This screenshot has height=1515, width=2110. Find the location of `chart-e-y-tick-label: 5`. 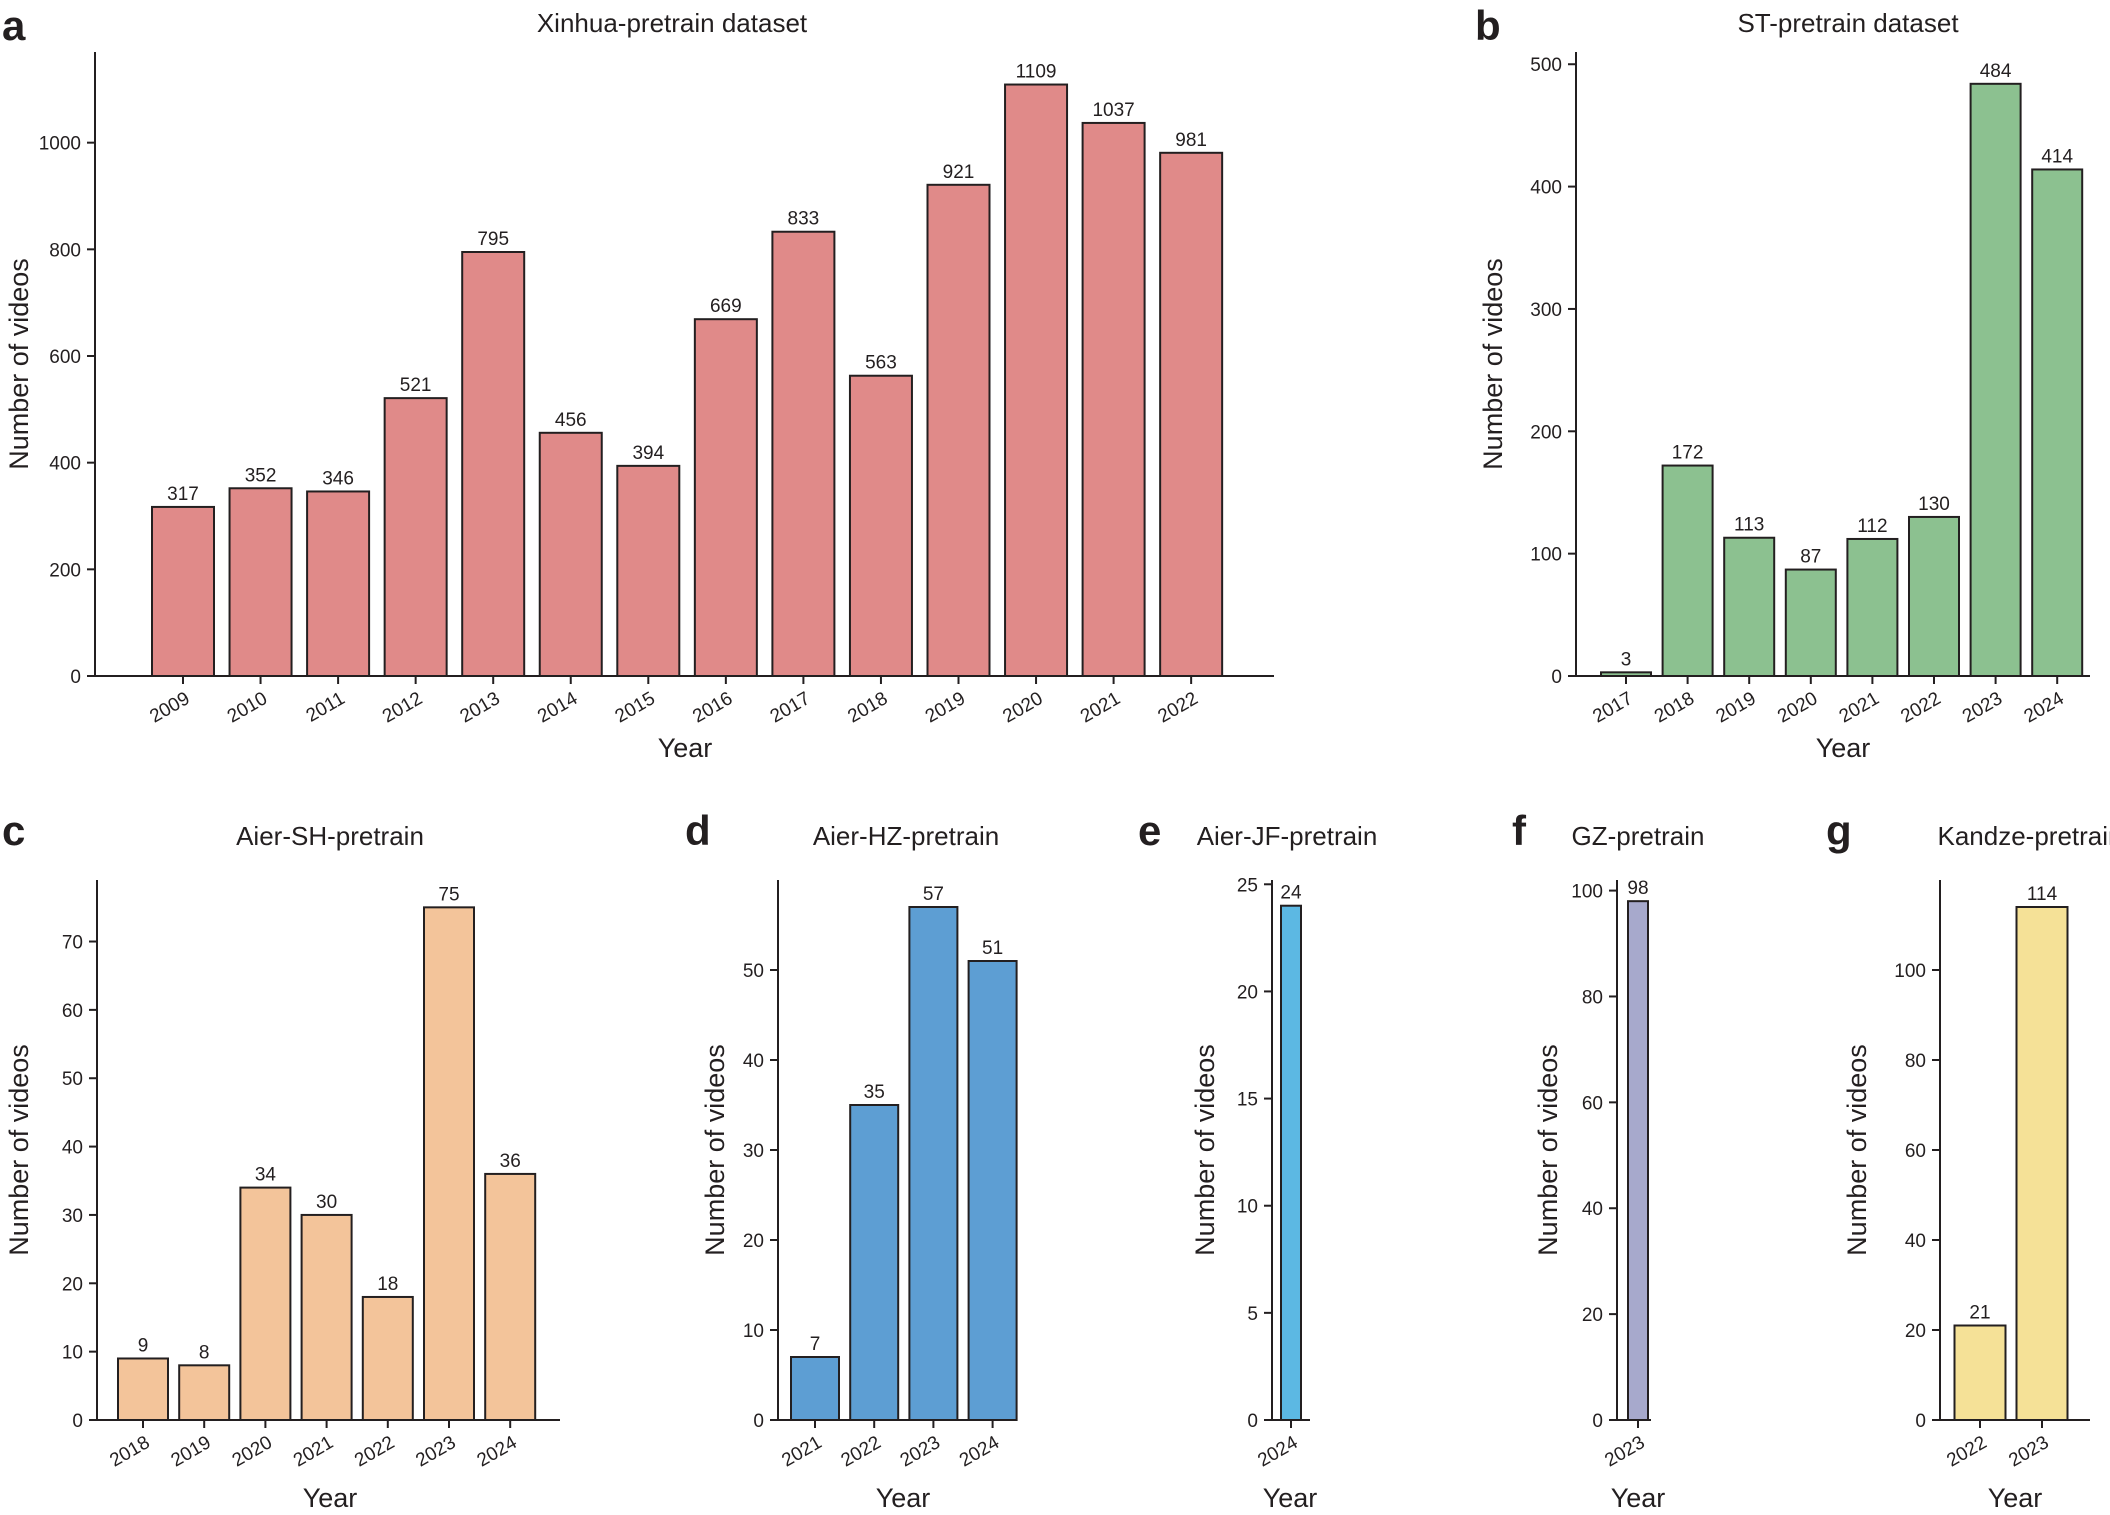

chart-e-y-tick-label: 5 is located at coordinates (1252, 1314).